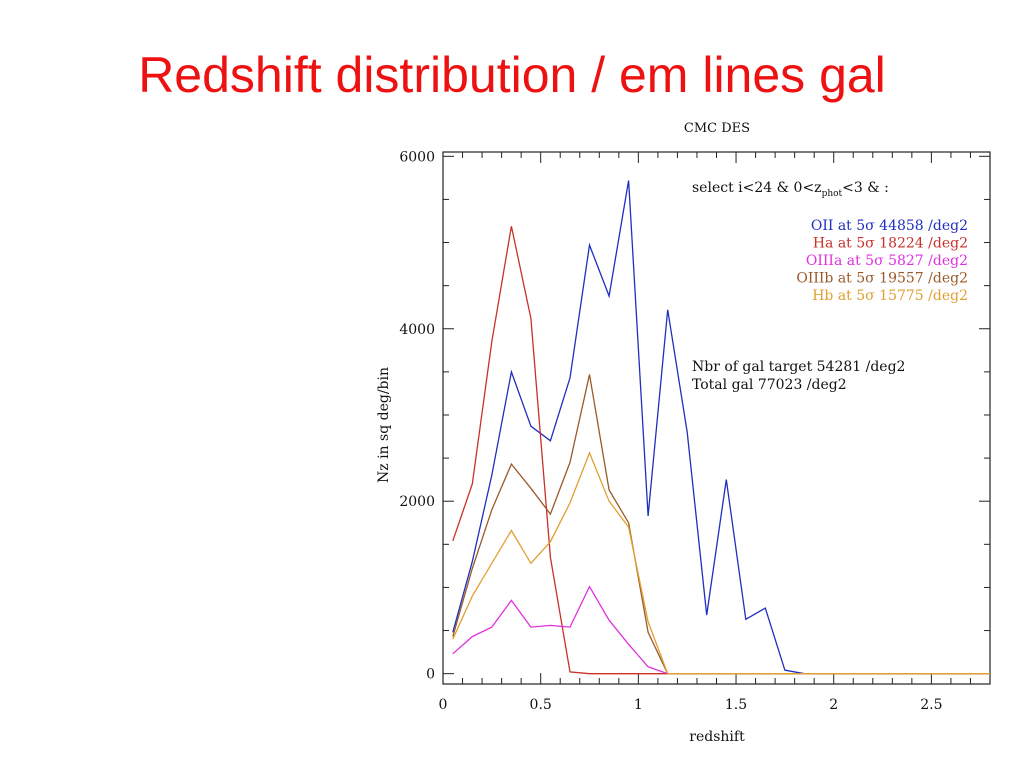  I want to click on selection-label: select i<24 & 0<zphot<3 & :, so click(790, 189).